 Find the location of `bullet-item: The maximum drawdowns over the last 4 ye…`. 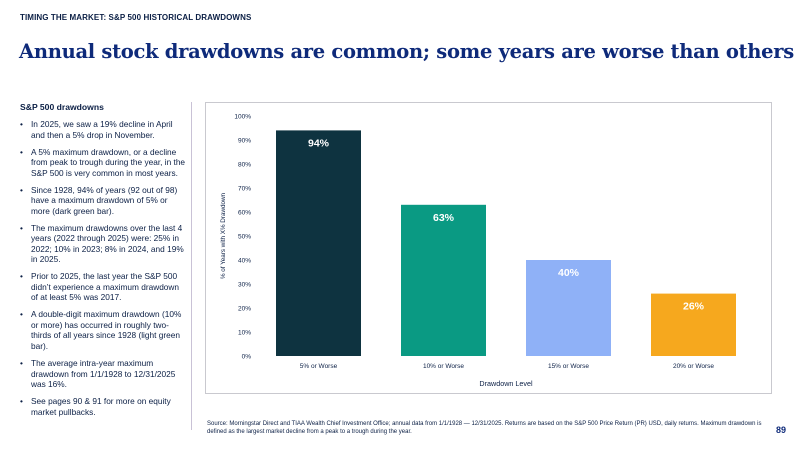

bullet-item: The maximum drawdowns over the last 4 ye… is located at coordinates (105, 244).